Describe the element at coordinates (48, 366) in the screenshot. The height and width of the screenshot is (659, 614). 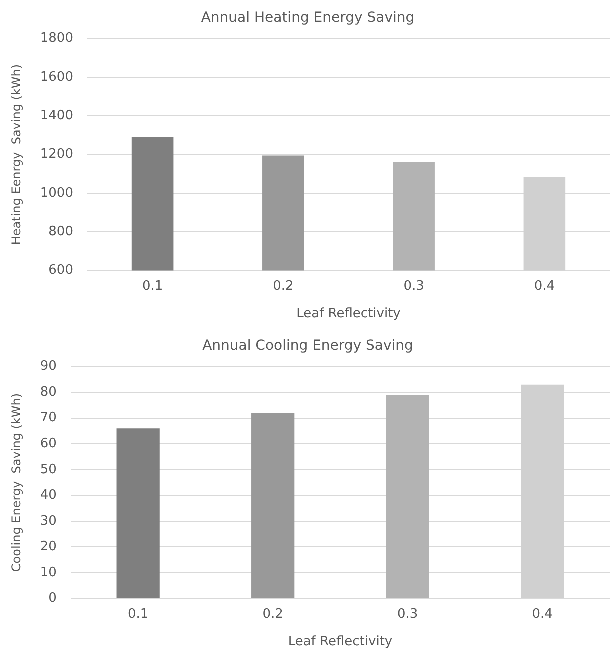
I see `y-tick-label: 90` at that location.